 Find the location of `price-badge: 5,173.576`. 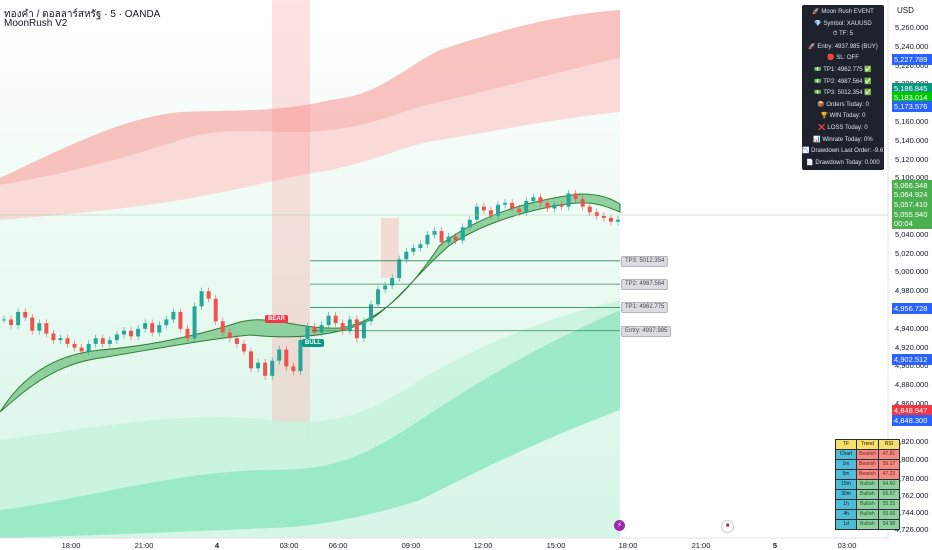

price-badge: 5,173.576 is located at coordinates (912, 106).